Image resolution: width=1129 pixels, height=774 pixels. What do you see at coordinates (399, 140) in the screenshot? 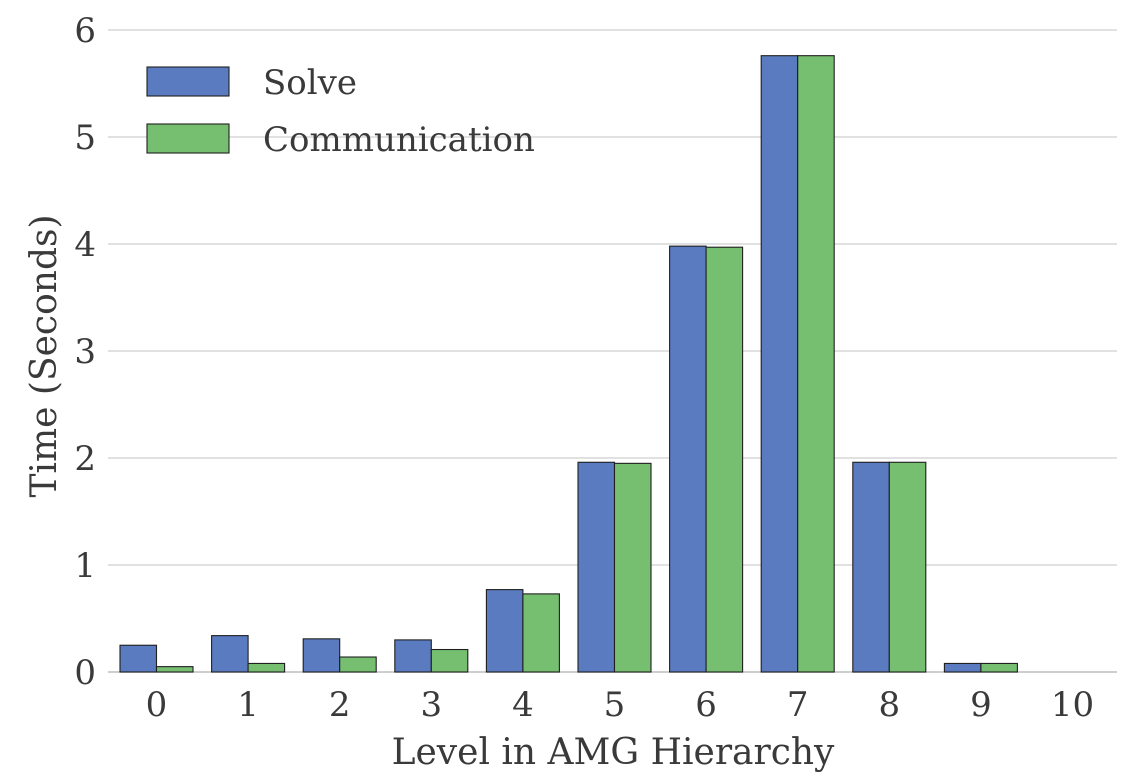
I see `legend-label-communication: Communication` at bounding box center [399, 140].